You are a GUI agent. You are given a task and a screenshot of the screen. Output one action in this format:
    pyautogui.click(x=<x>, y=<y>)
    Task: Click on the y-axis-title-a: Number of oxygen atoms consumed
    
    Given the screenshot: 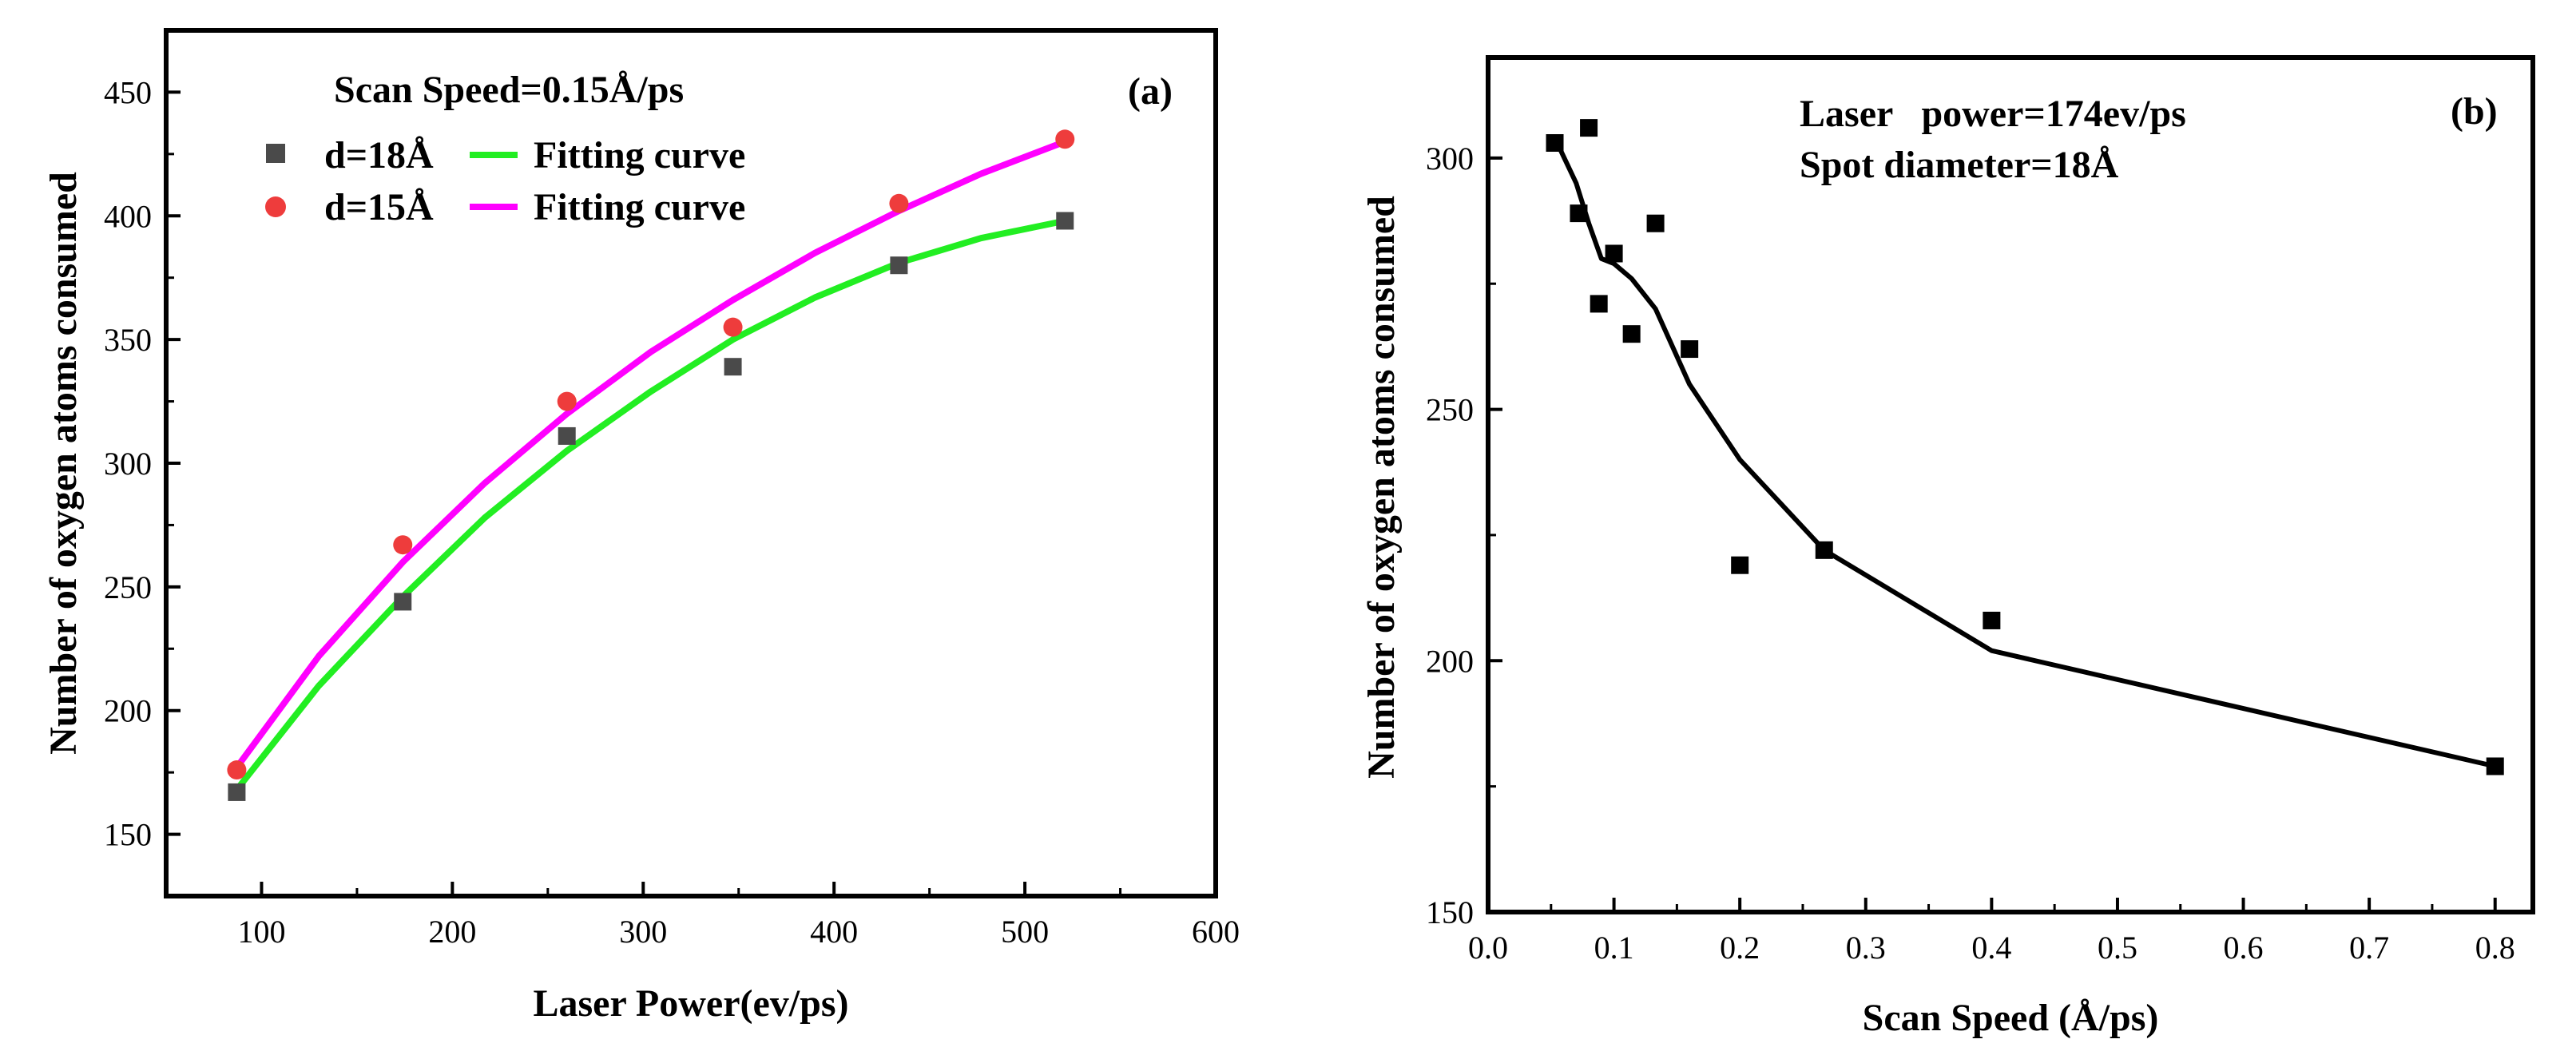 What is the action you would take?
    pyautogui.click(x=63, y=463)
    